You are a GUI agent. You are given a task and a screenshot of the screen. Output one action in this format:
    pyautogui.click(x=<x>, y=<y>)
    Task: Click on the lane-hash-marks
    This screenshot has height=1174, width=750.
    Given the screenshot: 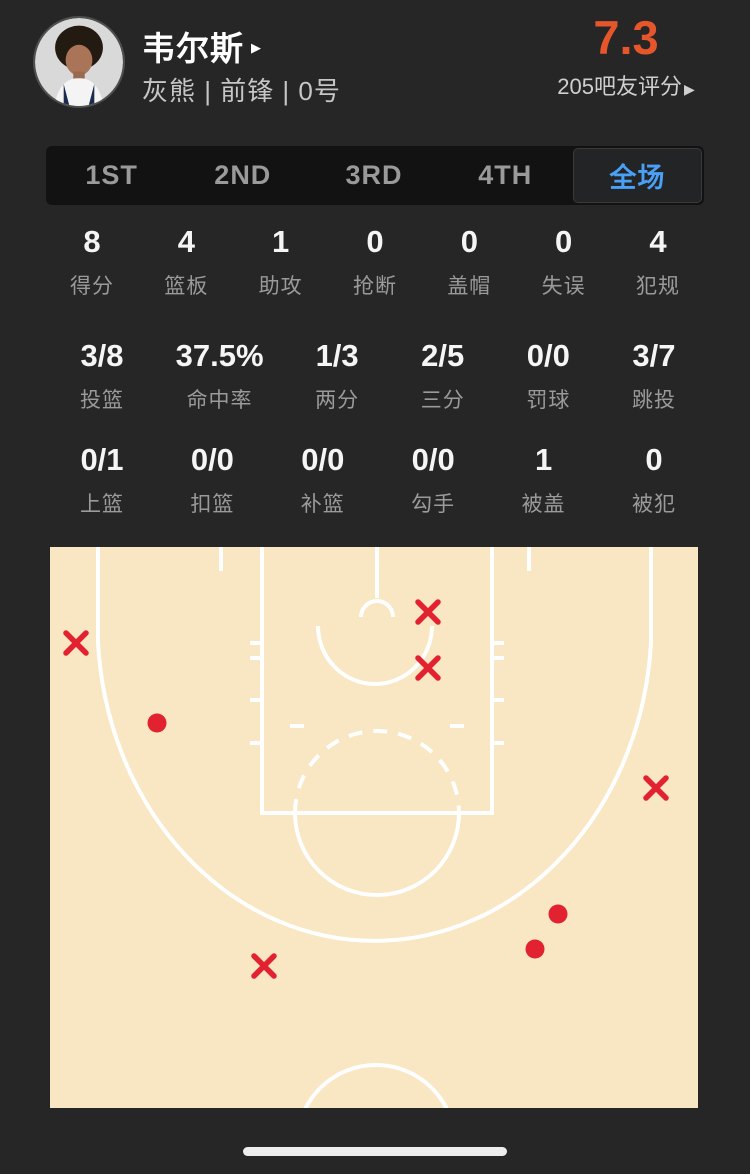 What is the action you would take?
    pyautogui.click(x=377, y=693)
    